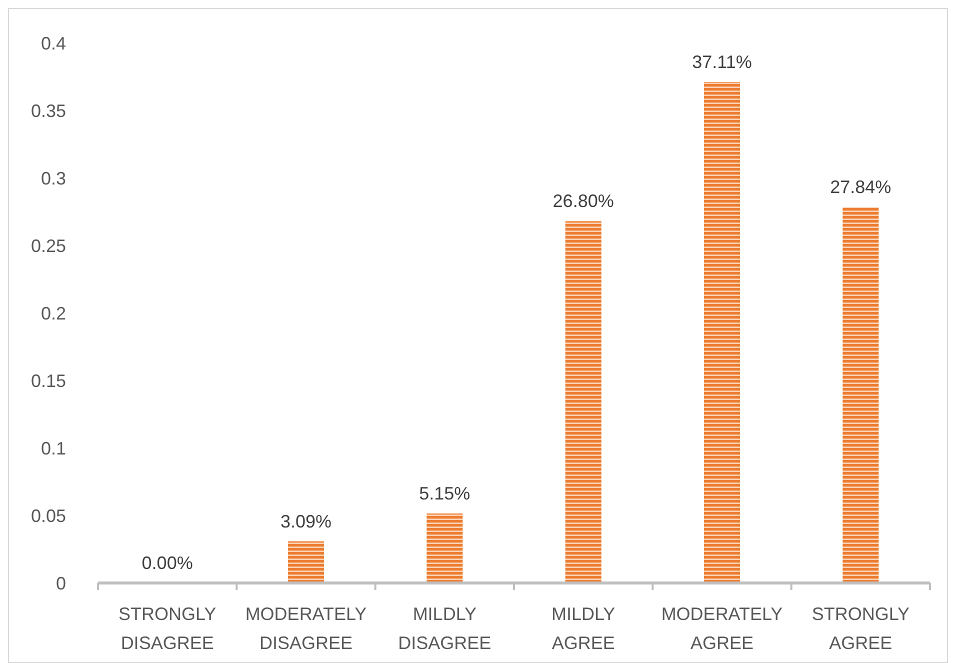  What do you see at coordinates (61, 583) in the screenshot?
I see `y-tick-label: 0` at bounding box center [61, 583].